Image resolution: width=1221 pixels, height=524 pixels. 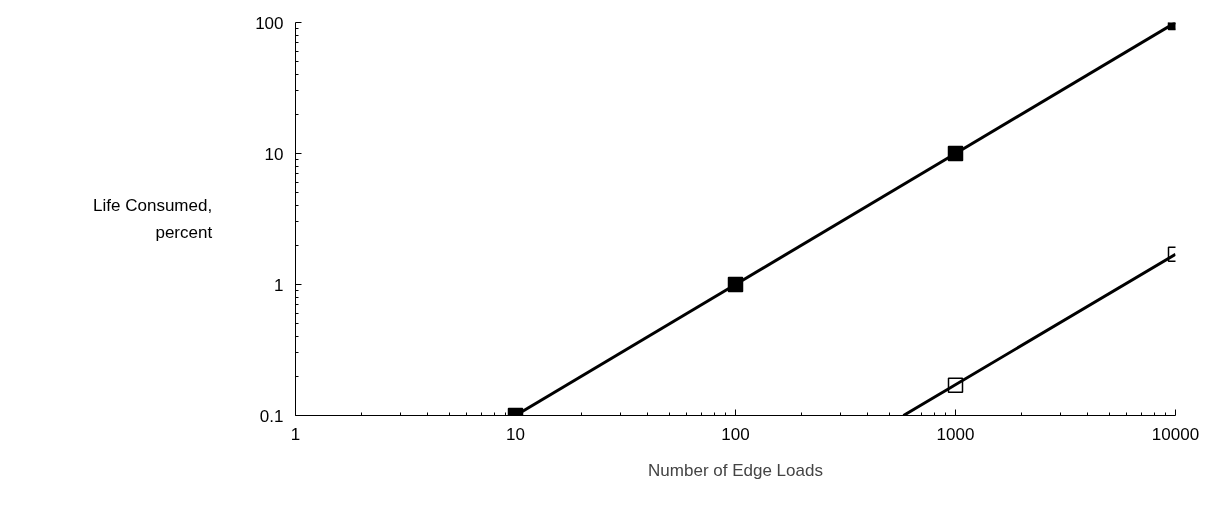 What do you see at coordinates (735, 470) in the screenshot?
I see `x-axis-title: Number of Edge Loads` at bounding box center [735, 470].